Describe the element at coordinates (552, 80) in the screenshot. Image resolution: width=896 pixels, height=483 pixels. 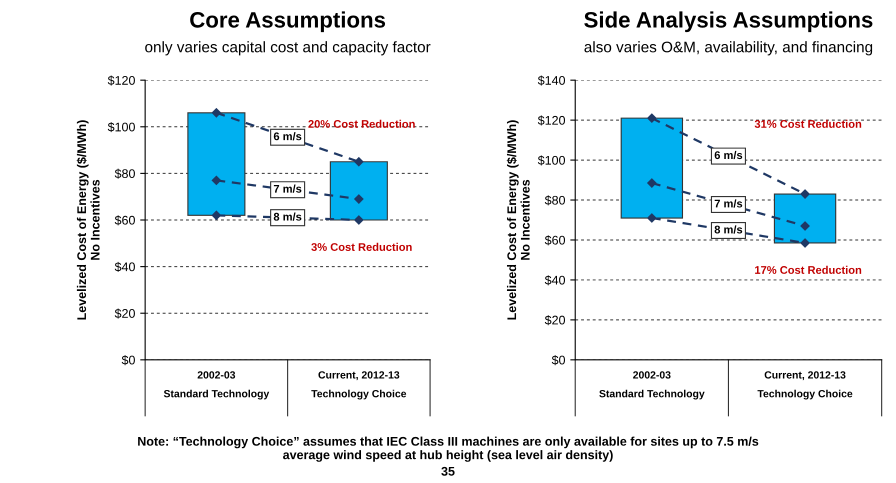
I see `y-tick-label: $140` at that location.